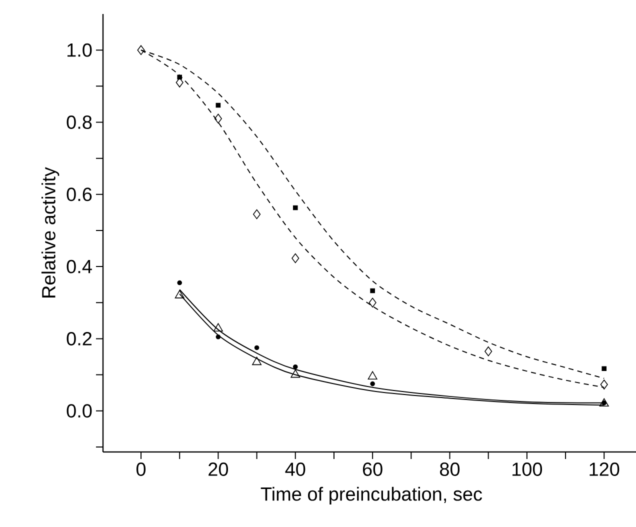 This screenshot has height=527, width=636. I want to click on y-tick-label: 0.6, so click(79, 195).